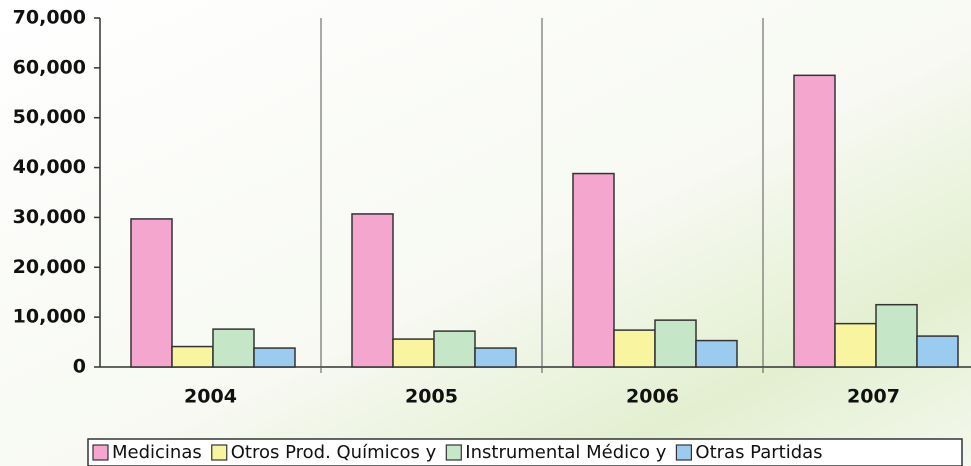 The image size is (971, 466). What do you see at coordinates (873, 397) in the screenshot?
I see `x-tick-label: 2007` at bounding box center [873, 397].